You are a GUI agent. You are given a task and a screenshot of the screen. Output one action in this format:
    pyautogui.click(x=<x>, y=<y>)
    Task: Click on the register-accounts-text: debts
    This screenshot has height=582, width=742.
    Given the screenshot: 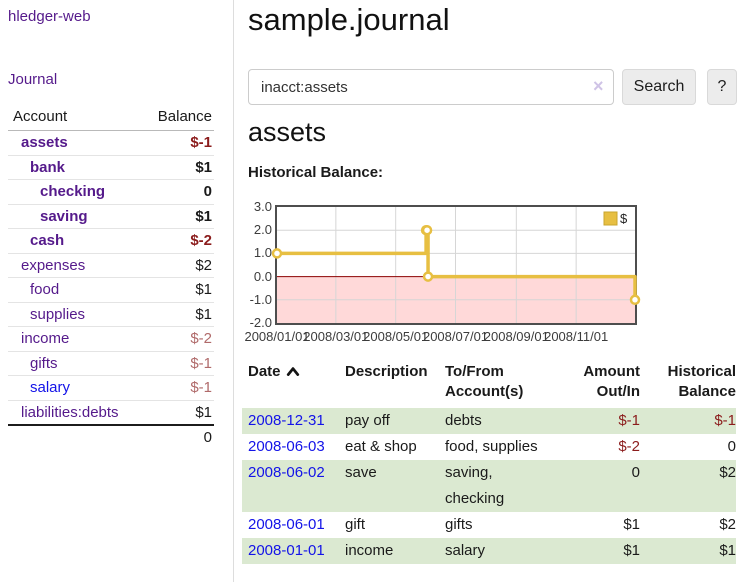 What is the action you would take?
    pyautogui.click(x=463, y=420)
    